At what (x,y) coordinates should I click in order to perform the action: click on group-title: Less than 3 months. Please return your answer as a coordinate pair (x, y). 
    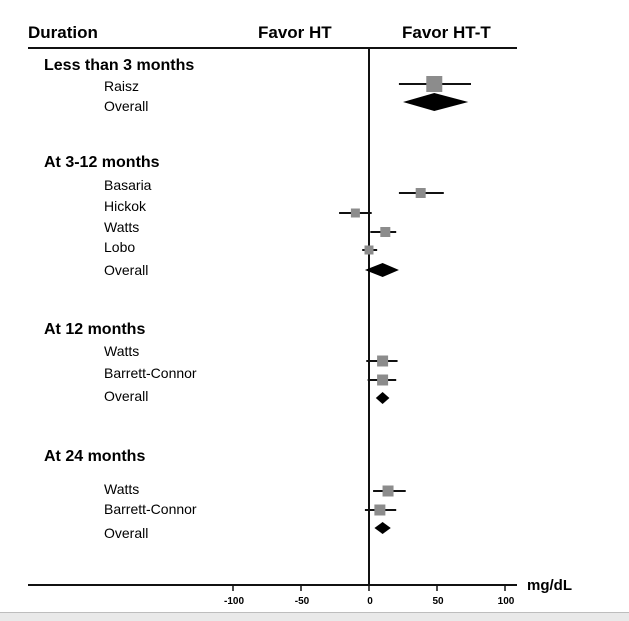
    Looking at the image, I should click on (119, 65).